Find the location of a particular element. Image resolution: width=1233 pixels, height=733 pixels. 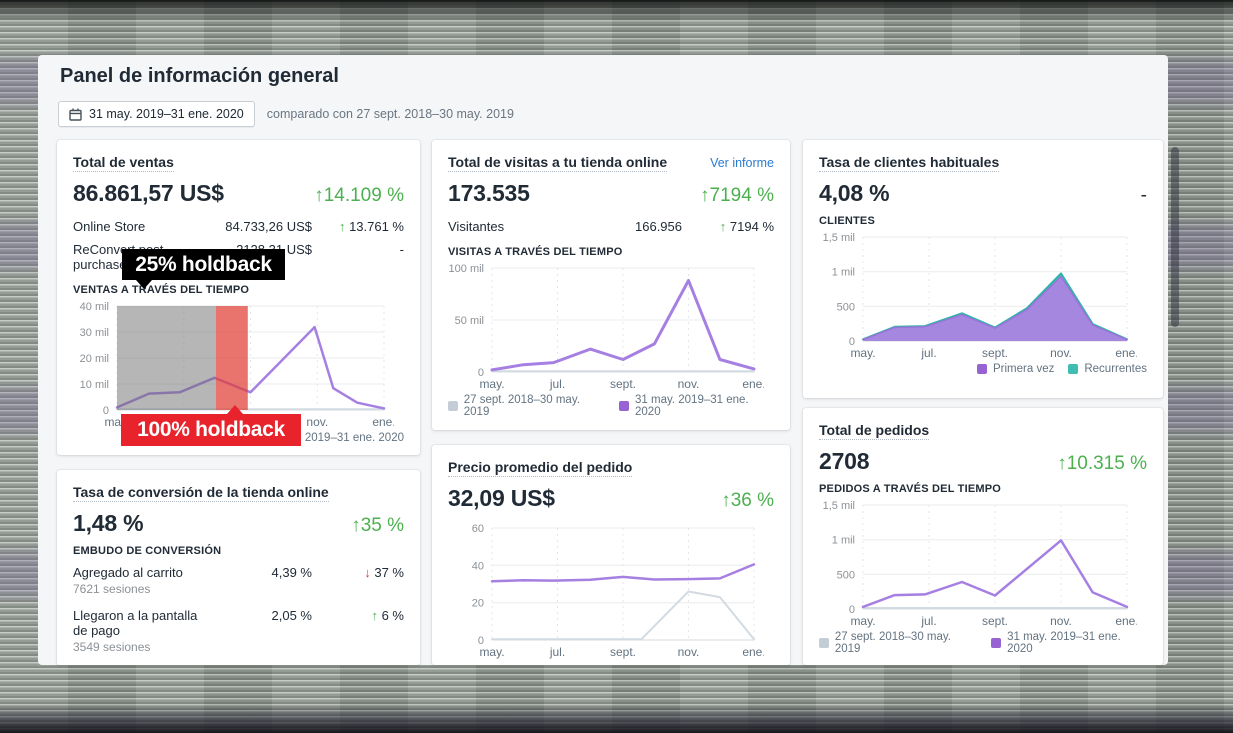

row-sublabel: 3549 sesiones is located at coordinates (112, 647).